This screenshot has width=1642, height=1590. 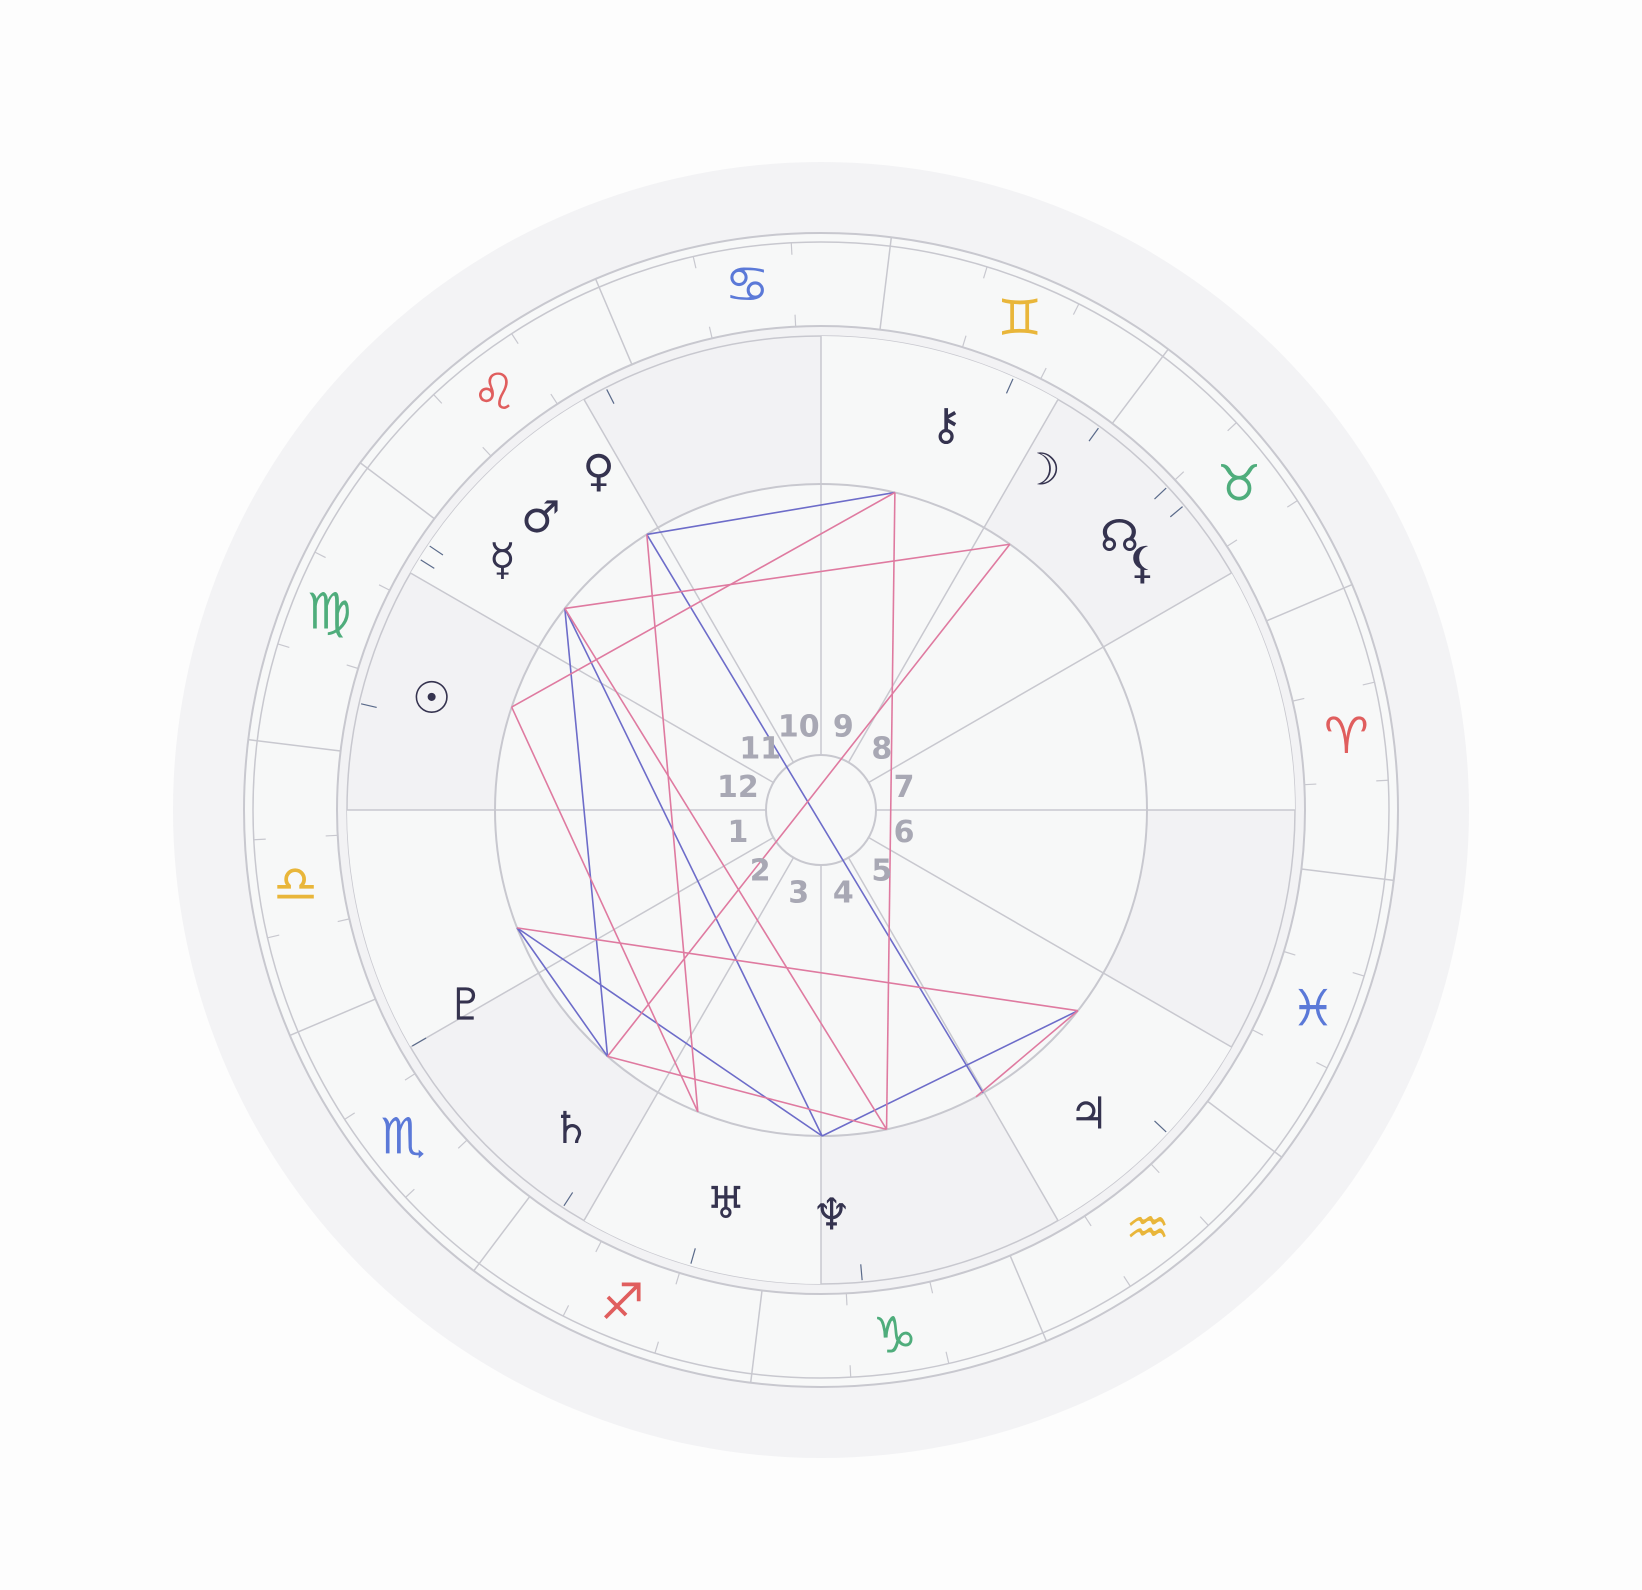 I want to click on cancer-icon: ♋, so click(x=747, y=285).